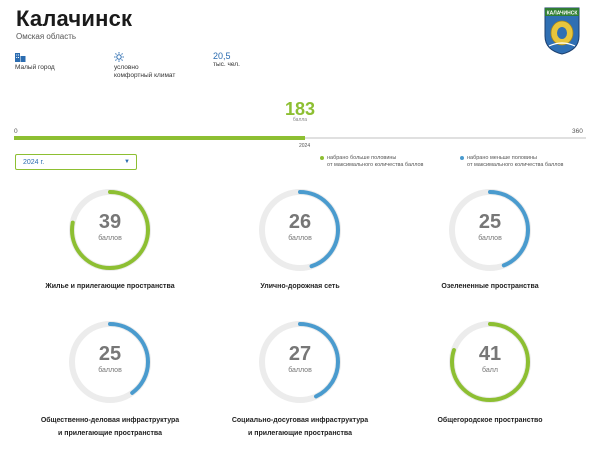  I want to click on city-title: Калачинск, so click(74, 18).